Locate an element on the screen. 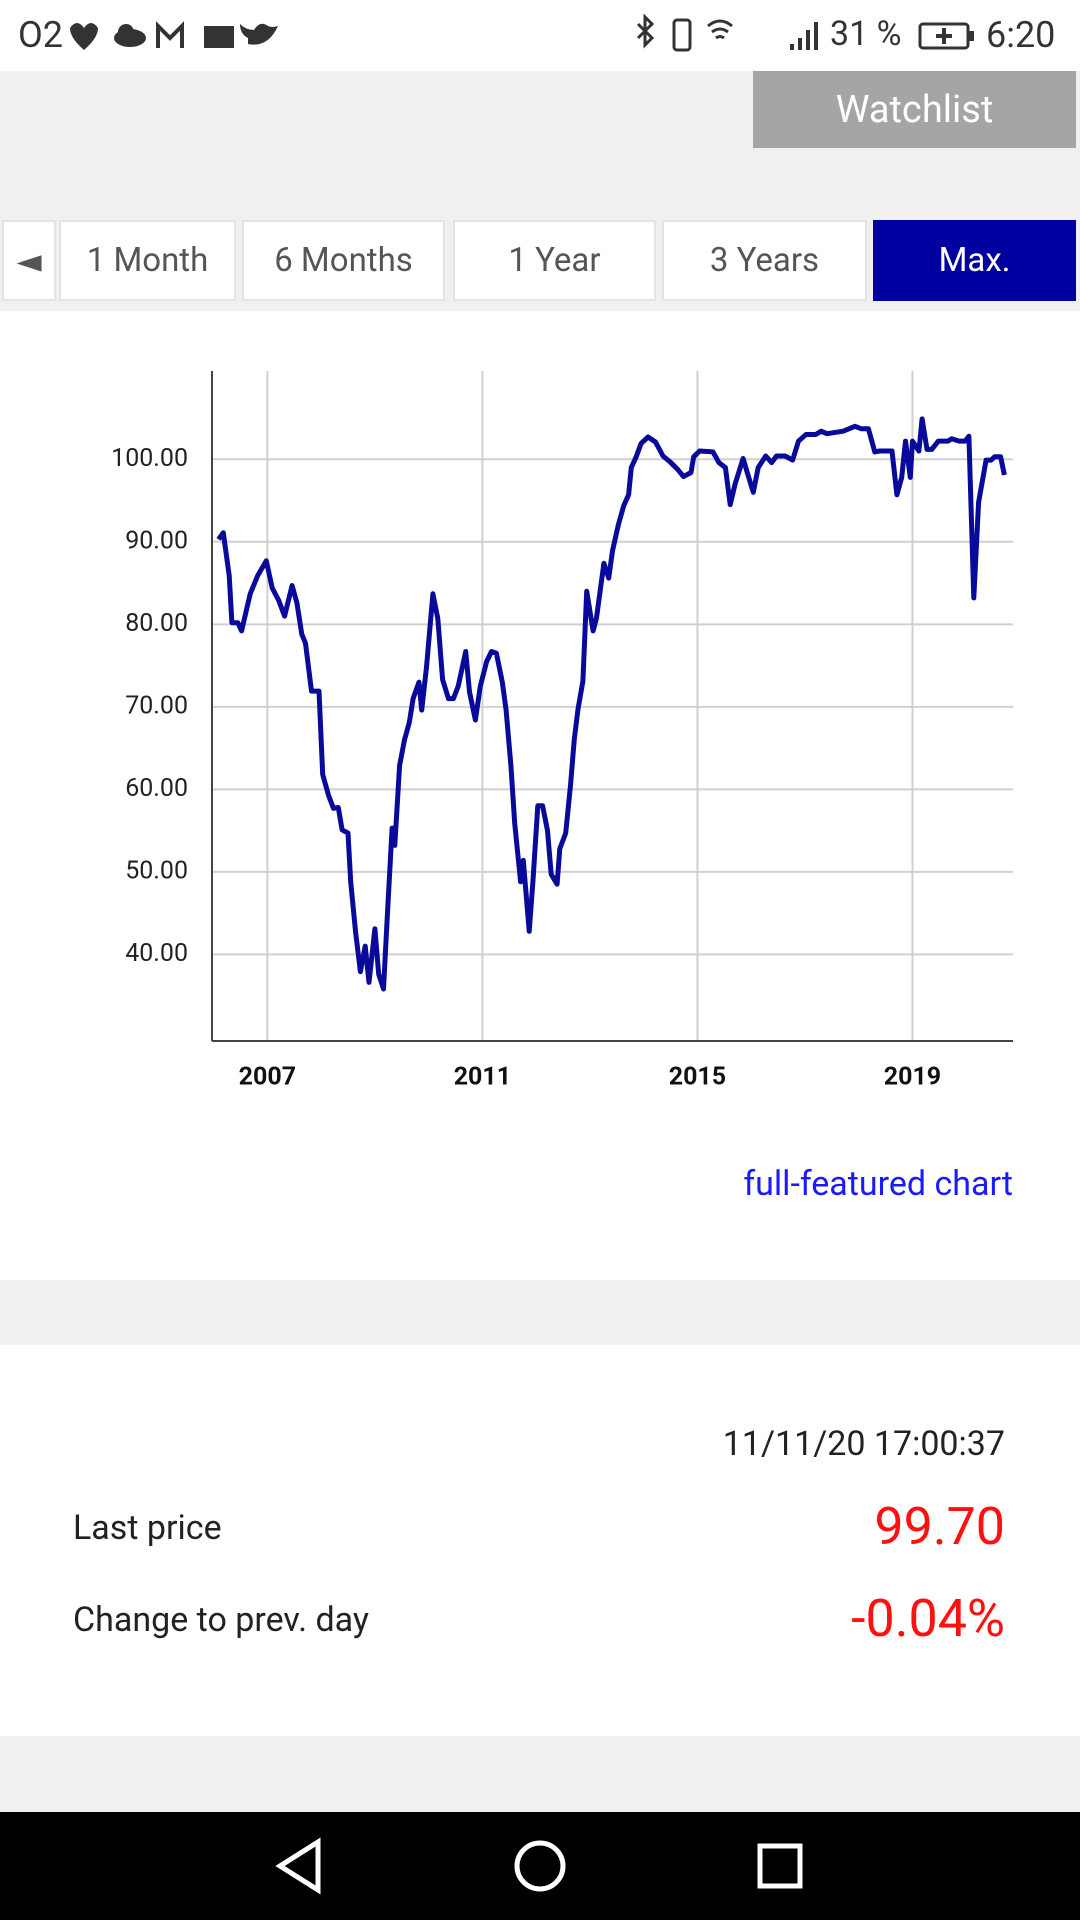  full-chart-link: full-featured chart is located at coordinates (878, 1184).